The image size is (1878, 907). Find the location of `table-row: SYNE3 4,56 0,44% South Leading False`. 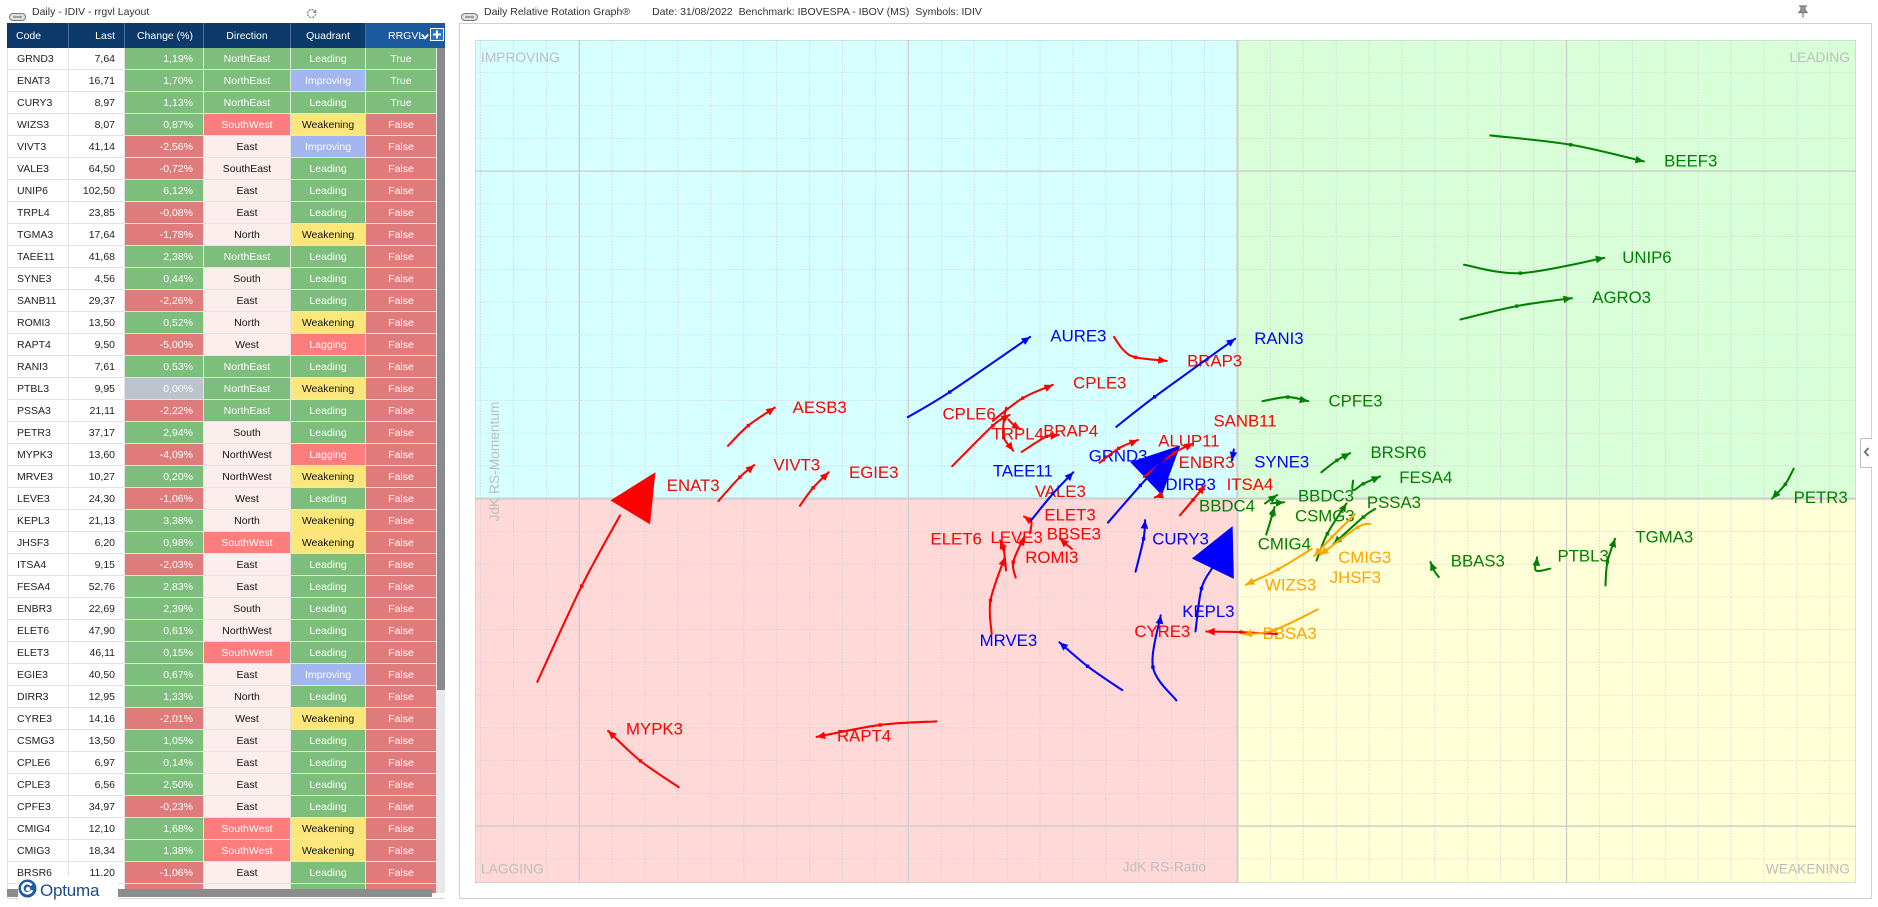

table-row: SYNE3 4,56 0,44% South Leading False is located at coordinates (222, 279).